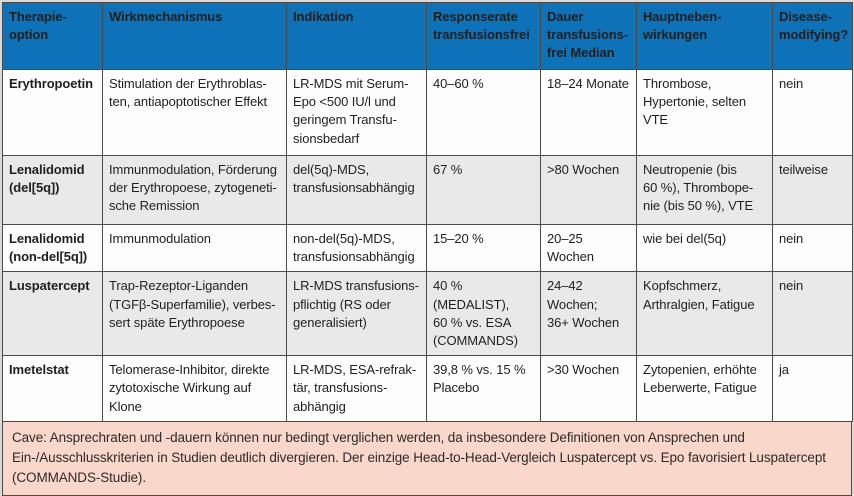  I want to click on cell-dauer: >30 Wochen, so click(588, 388).